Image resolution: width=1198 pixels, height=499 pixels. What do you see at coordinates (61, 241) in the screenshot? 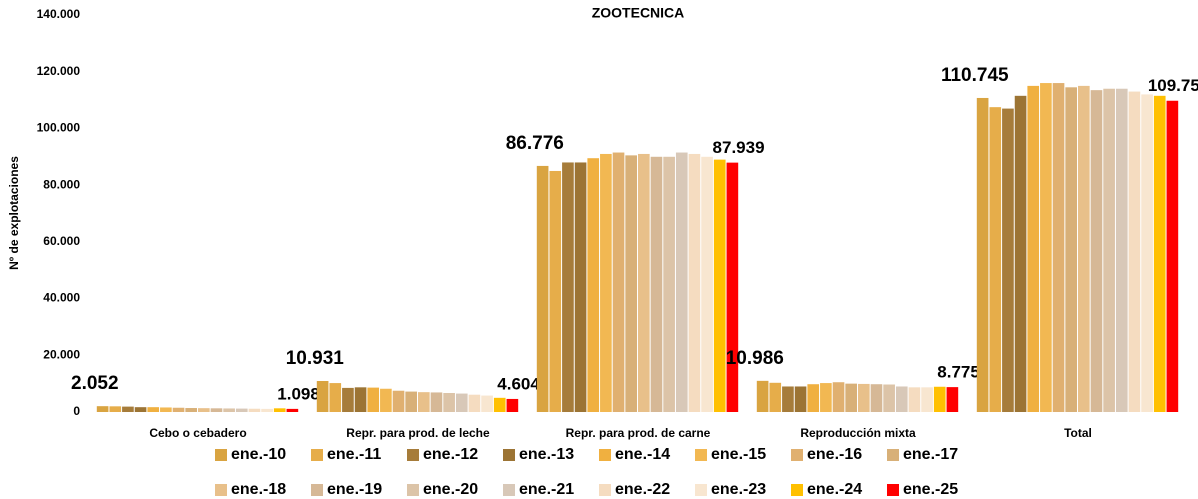
I see `y-tick-label: 60.000` at bounding box center [61, 241].